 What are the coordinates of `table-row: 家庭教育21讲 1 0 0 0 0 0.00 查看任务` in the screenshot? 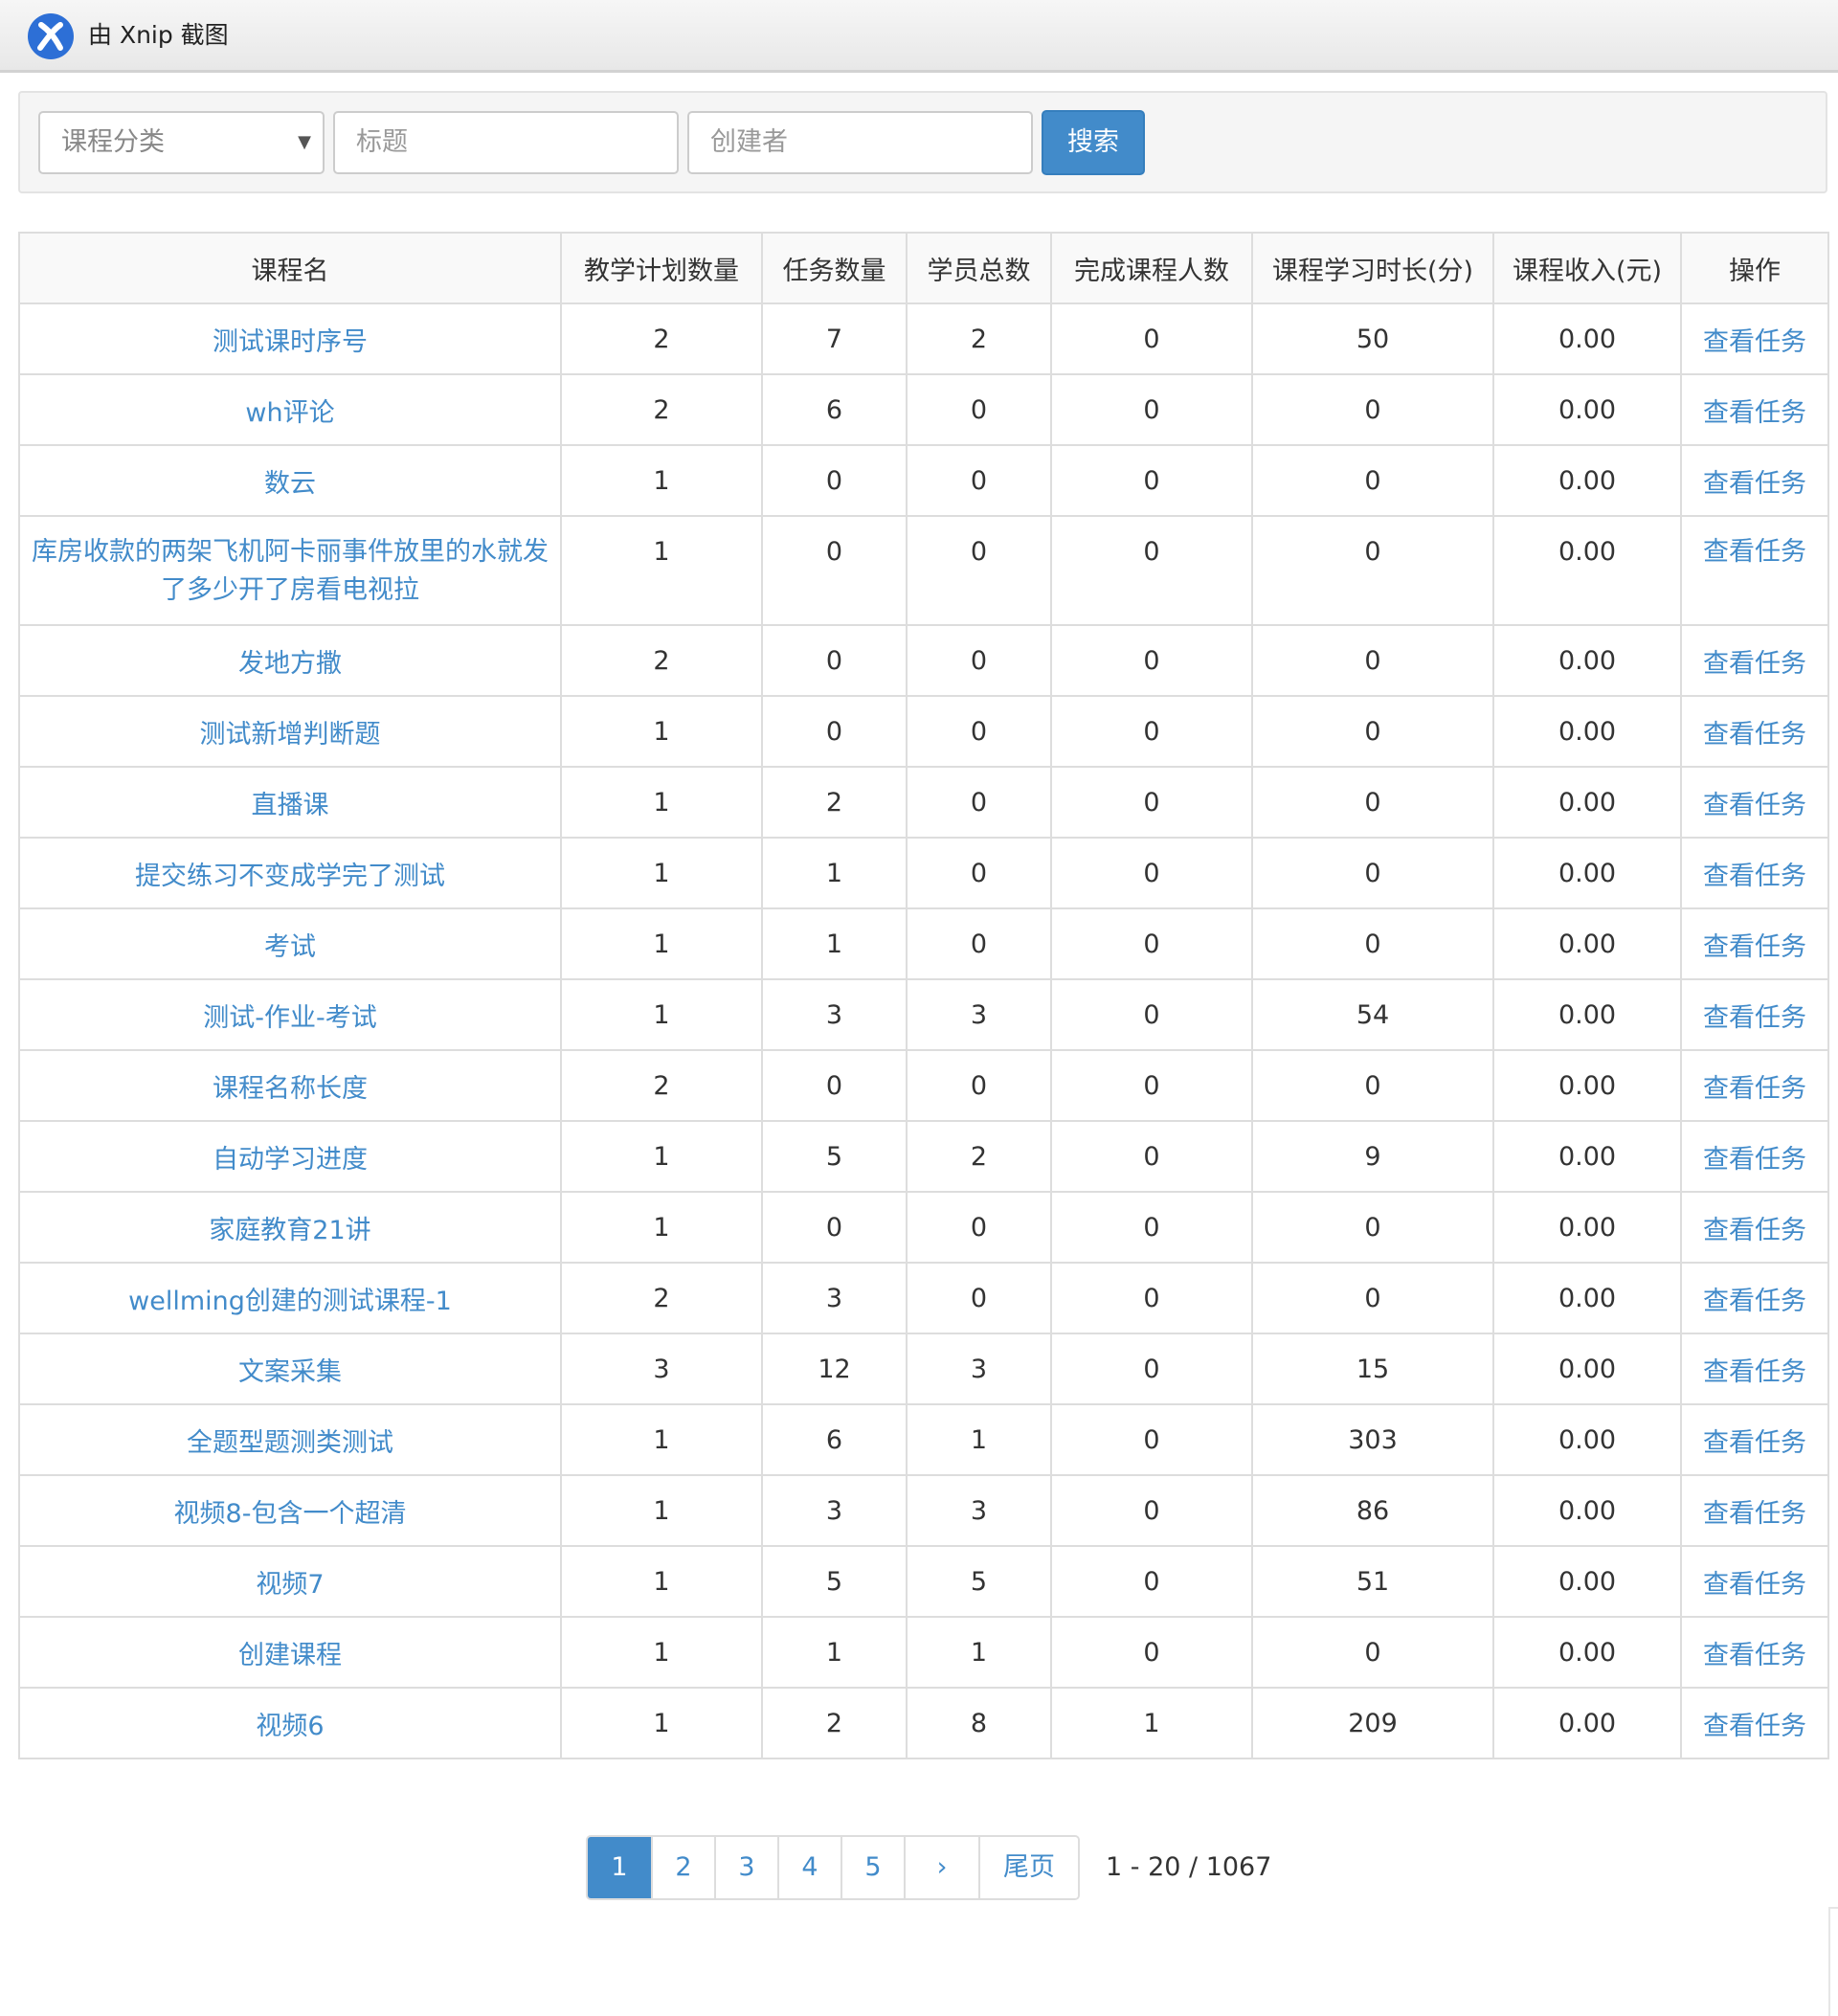 It's located at (923, 1227).